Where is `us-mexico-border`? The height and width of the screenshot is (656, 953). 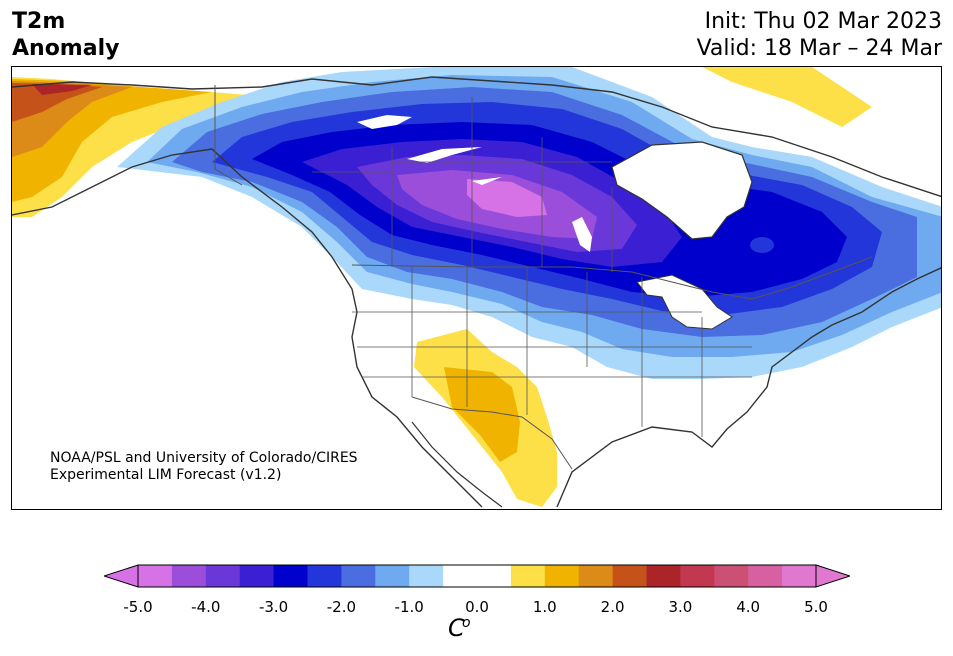
us-mexico-border is located at coordinates (492, 433).